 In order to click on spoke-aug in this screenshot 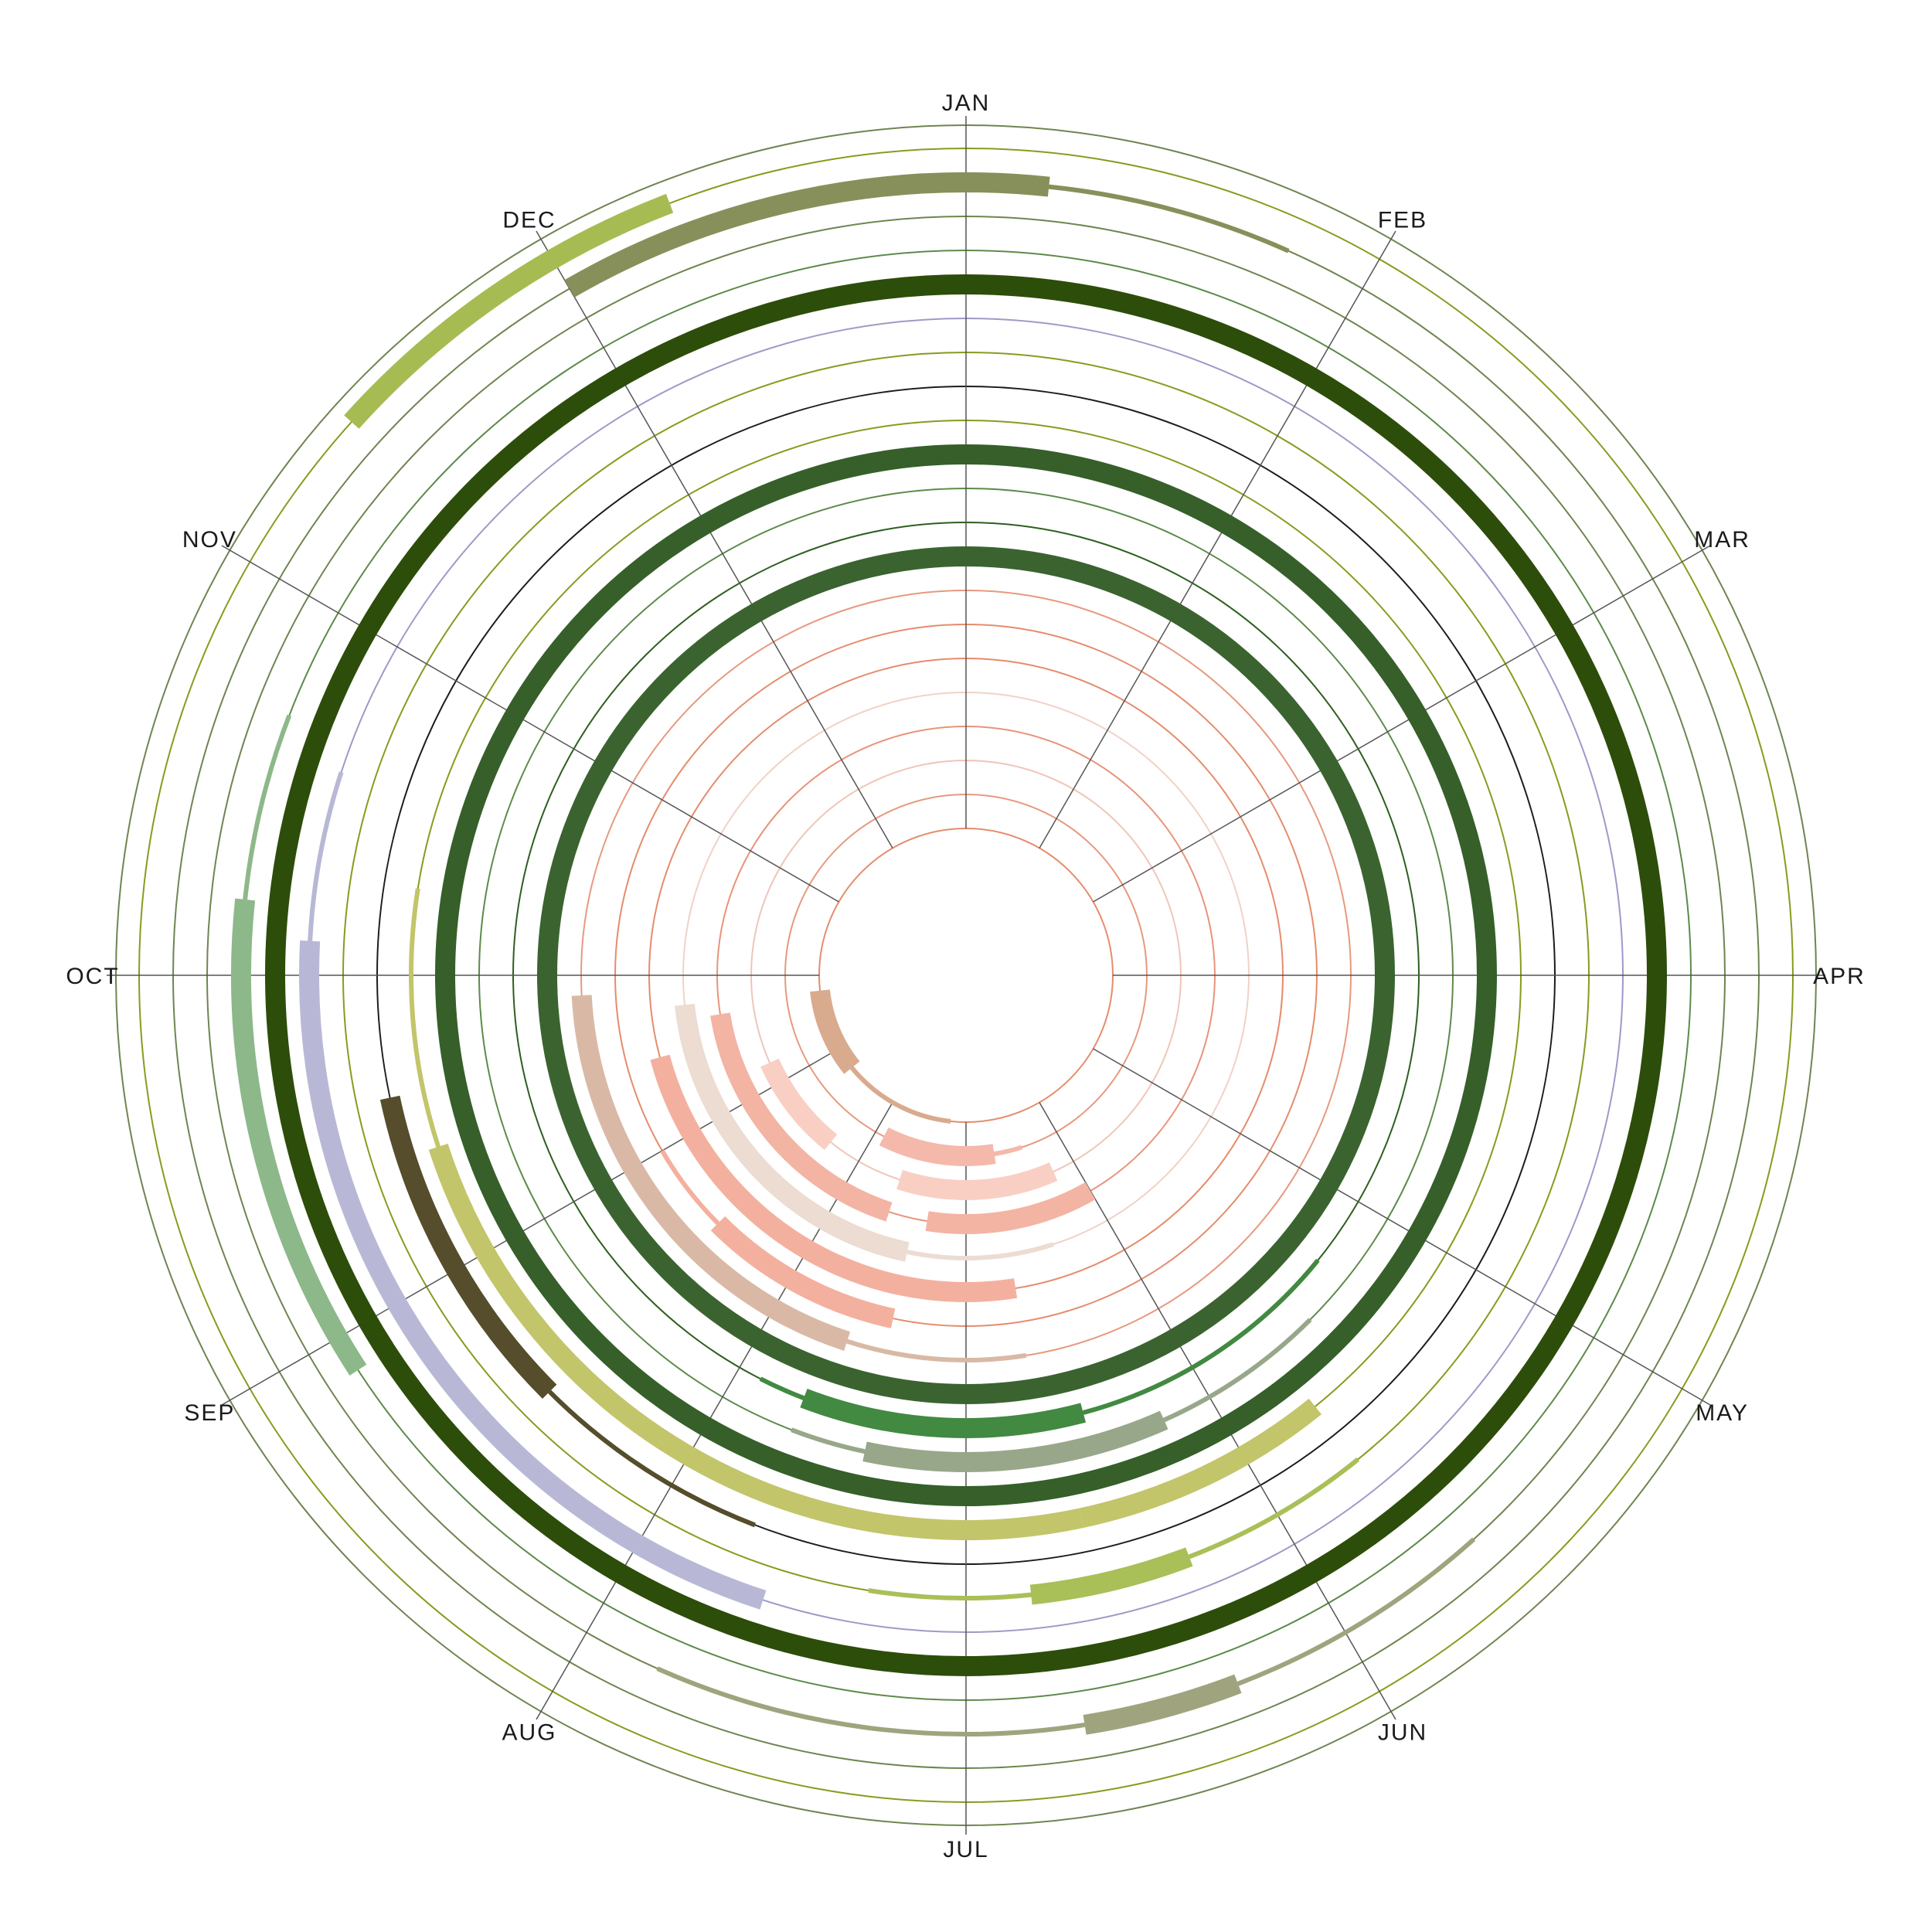, I will do `click(714, 1411)`.